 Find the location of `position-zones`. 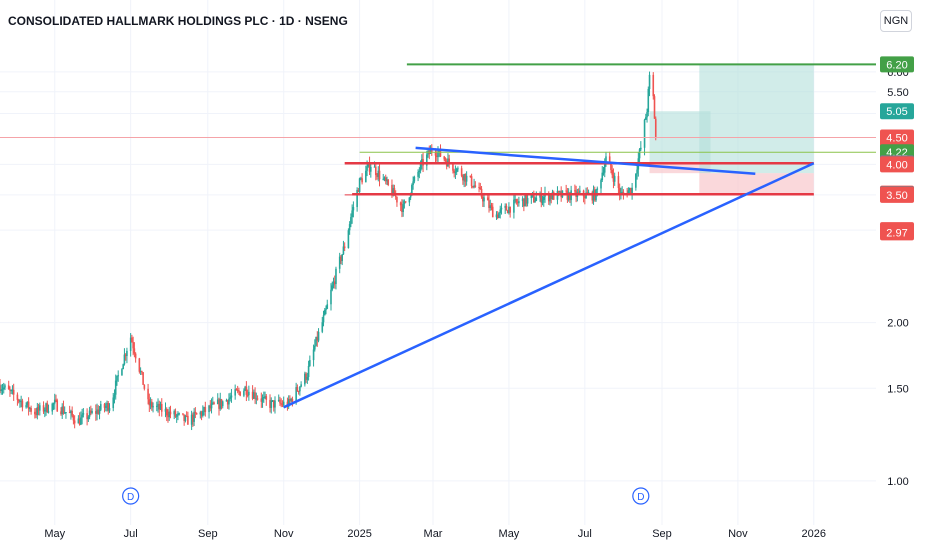

position-zones is located at coordinates (731, 129).